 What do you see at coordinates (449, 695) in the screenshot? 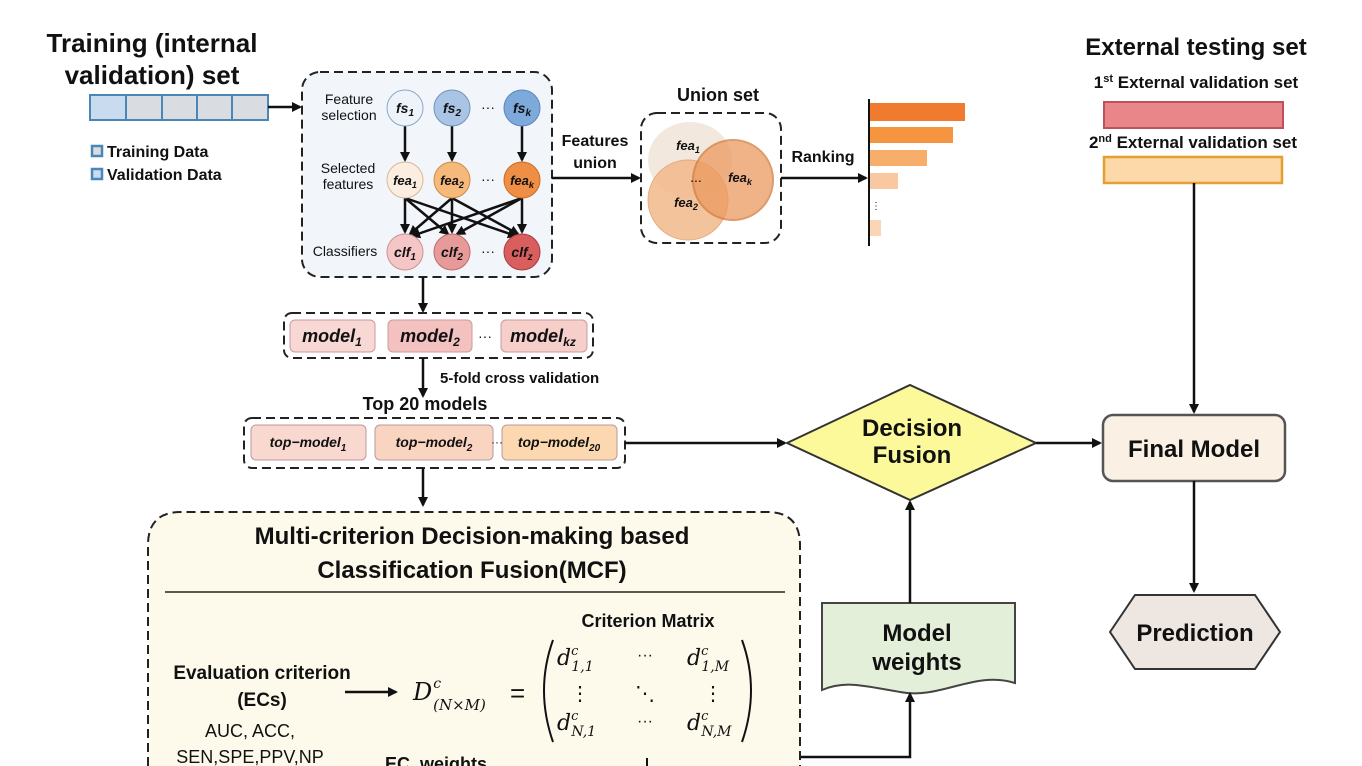
I see `criterion-formula: Dc (N×M)` at bounding box center [449, 695].